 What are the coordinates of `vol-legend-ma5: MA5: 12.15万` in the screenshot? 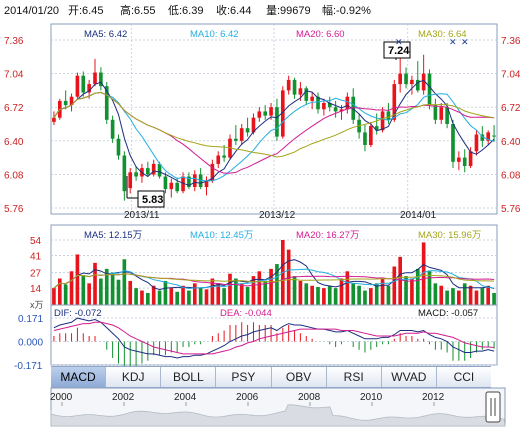 It's located at (113, 235).